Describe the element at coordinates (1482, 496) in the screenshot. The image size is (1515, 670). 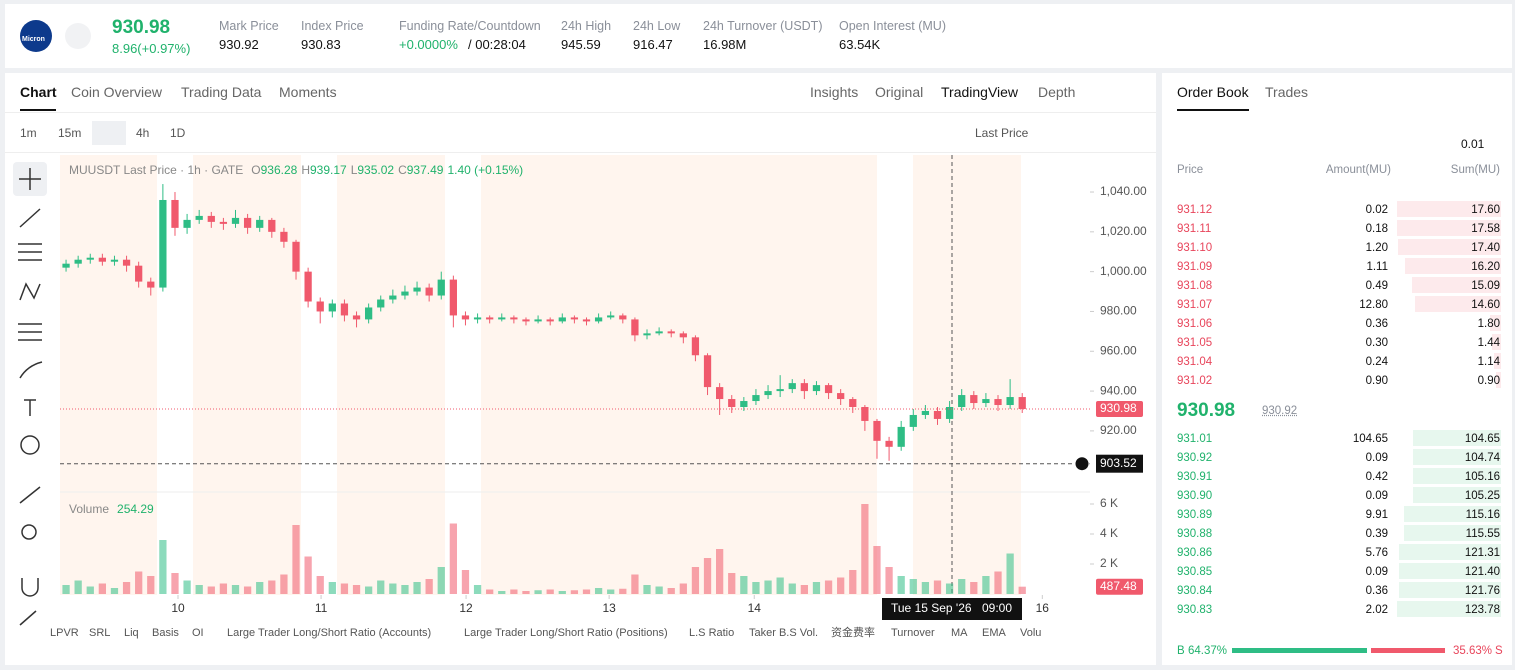
I see `ob-sum: 105.25` at that location.